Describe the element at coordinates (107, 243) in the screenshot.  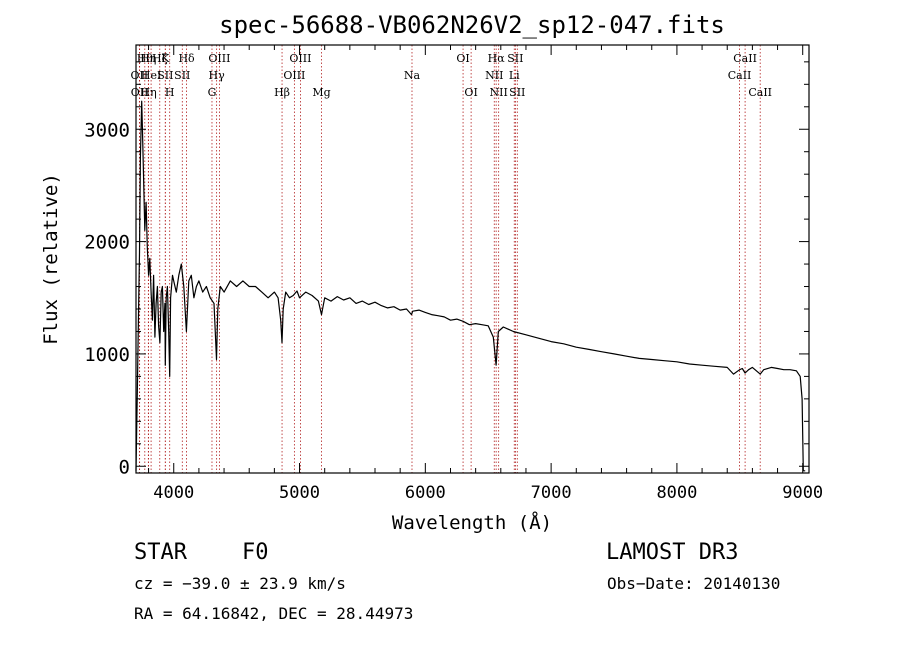
I see `y-tick-label: 2000` at that location.